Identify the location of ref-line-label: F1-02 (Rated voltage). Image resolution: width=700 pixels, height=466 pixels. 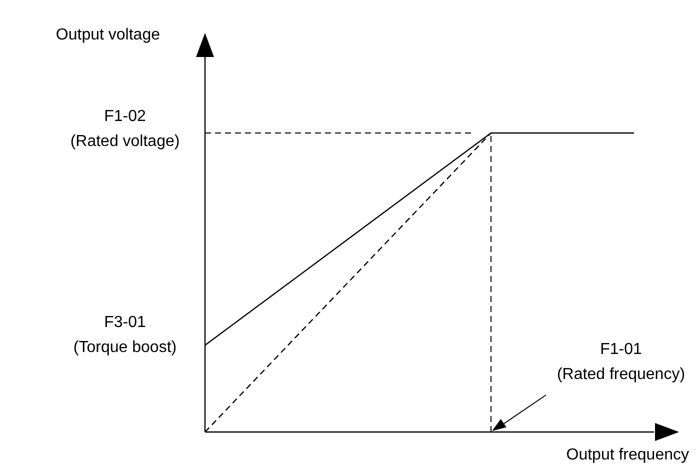
(125, 129).